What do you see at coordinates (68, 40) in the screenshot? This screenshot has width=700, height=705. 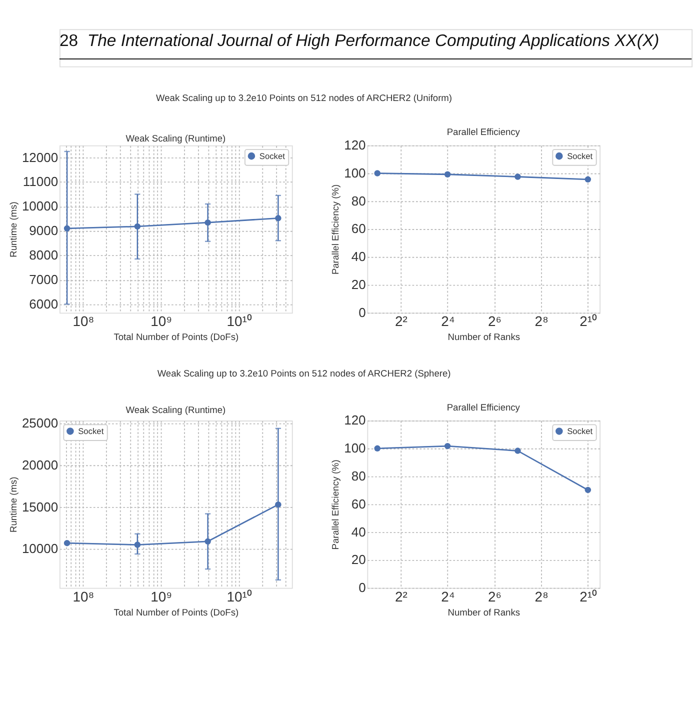 I see `text: 28` at bounding box center [68, 40].